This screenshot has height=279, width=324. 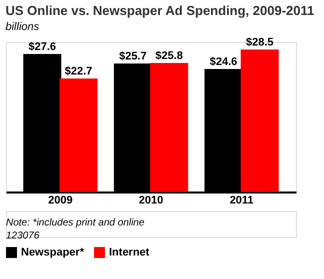 I want to click on data-label: $25.7, so click(x=133, y=56).